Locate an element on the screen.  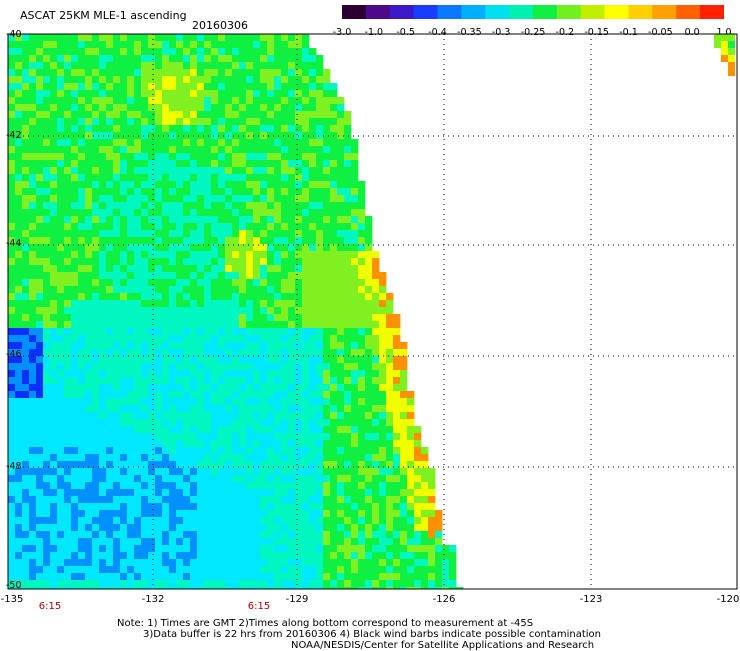
lon-label-135: -135 is located at coordinates (12, 599).